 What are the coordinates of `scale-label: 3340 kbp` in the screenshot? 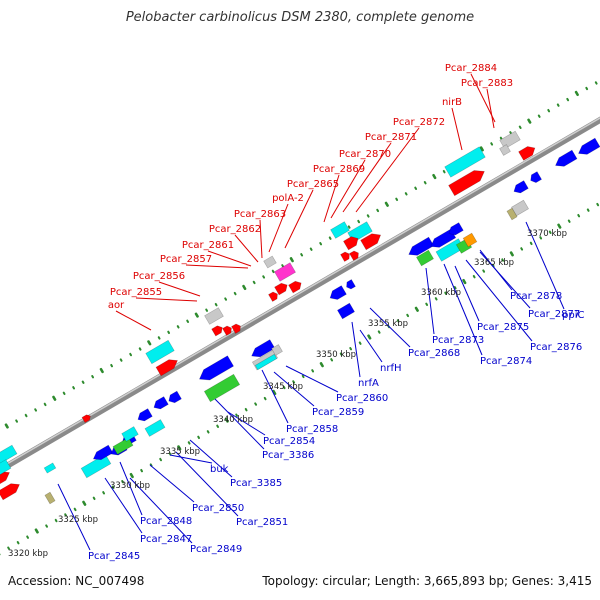 It's located at (233, 420).